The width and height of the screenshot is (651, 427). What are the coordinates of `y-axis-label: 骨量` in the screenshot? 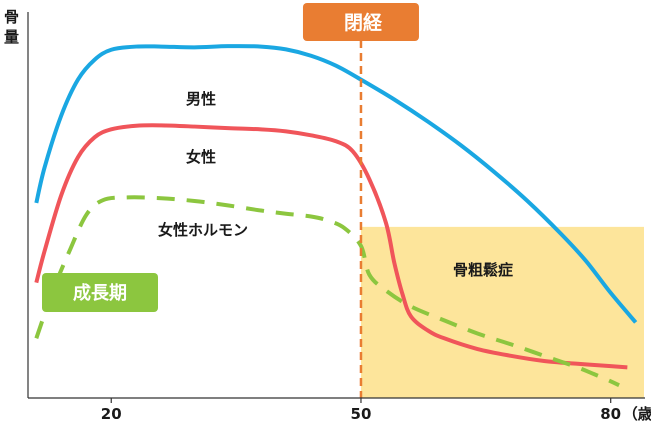 It's located at (11, 27).